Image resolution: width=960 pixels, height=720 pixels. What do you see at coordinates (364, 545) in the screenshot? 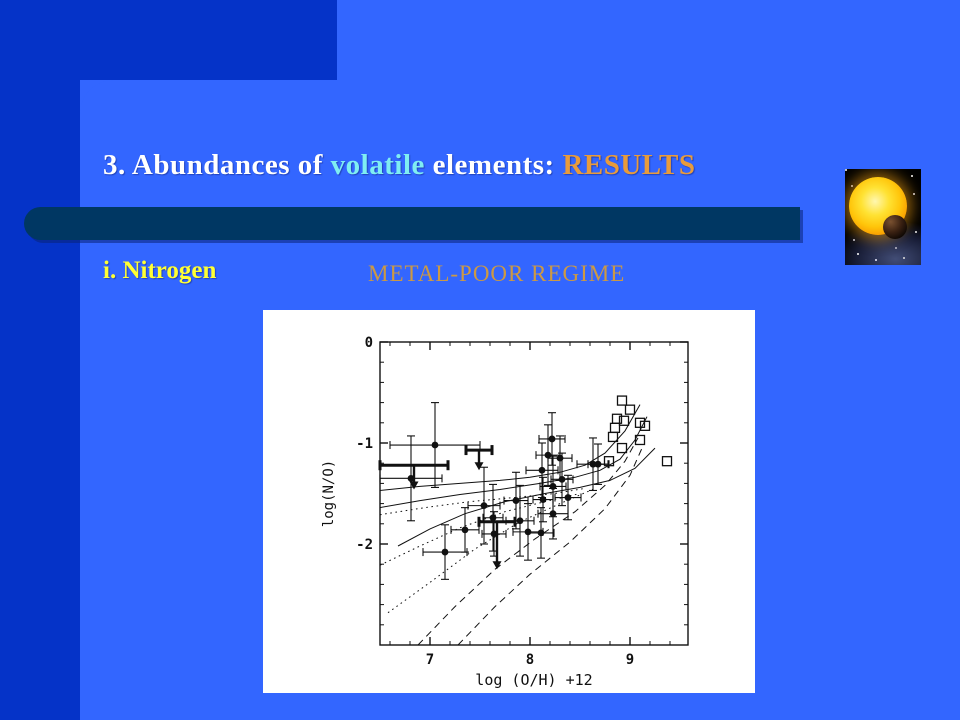
I see `svg-text: -2` at bounding box center [364, 545].